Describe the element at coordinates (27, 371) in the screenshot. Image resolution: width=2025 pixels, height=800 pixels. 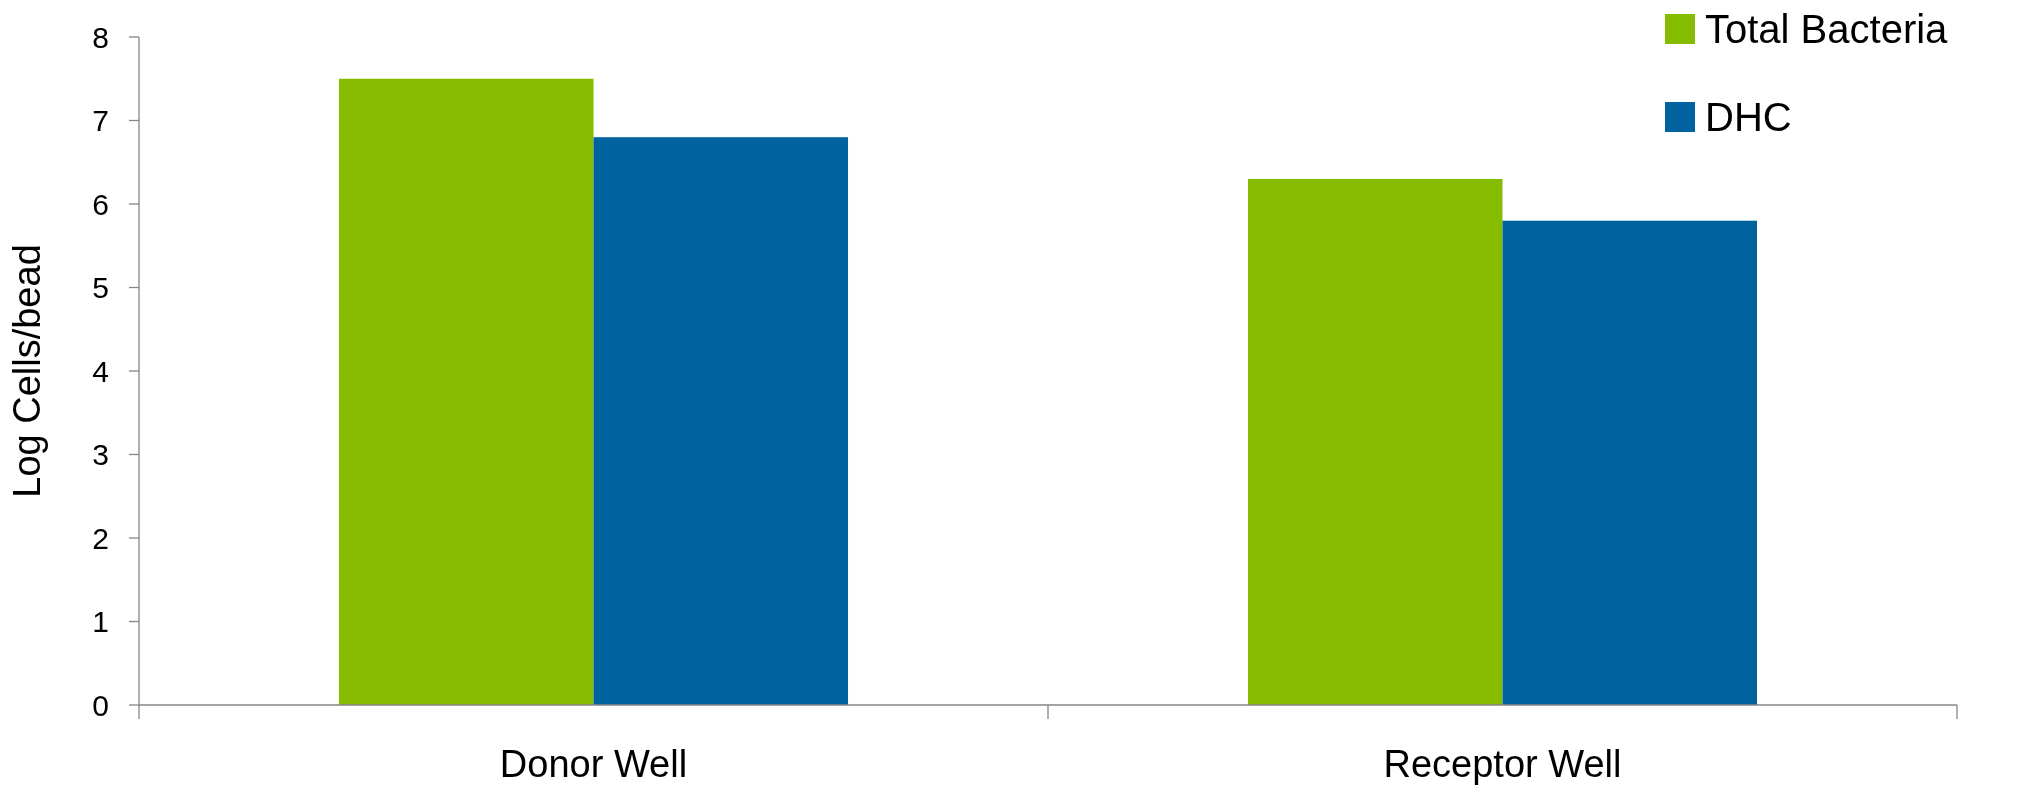
I see `y-axis-title: Log Cells/bead` at that location.